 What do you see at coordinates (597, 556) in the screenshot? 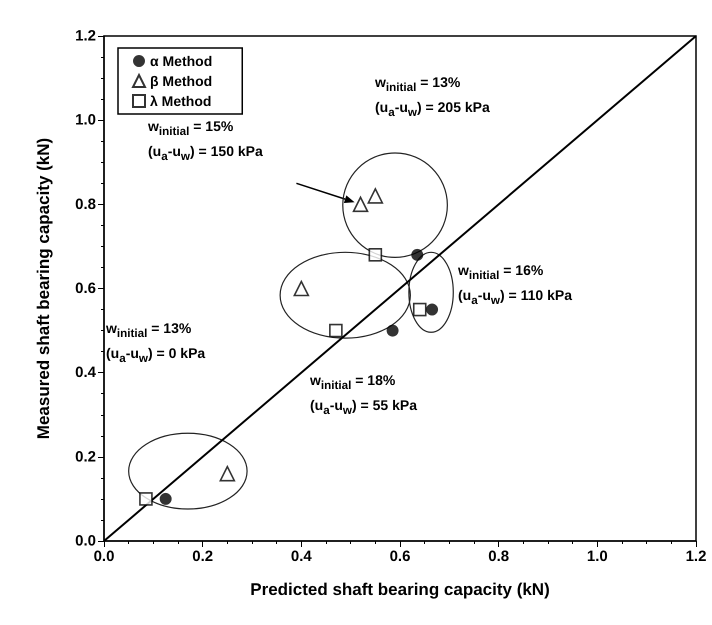
I see `x-tick-label: 1.0` at bounding box center [597, 556].